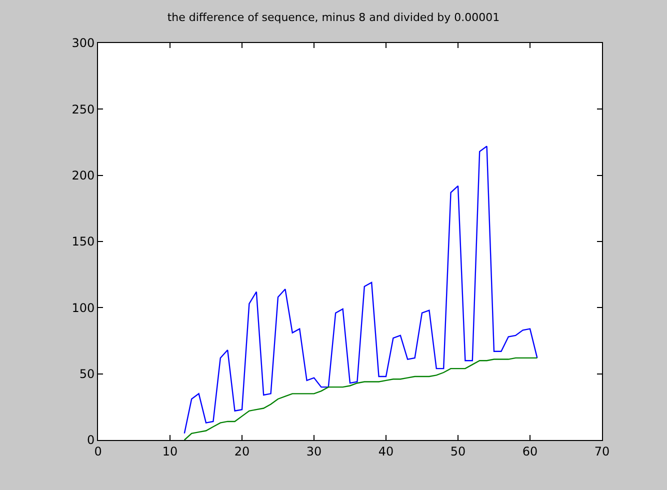  What do you see at coordinates (242, 451) in the screenshot?
I see `x-tick-label: 20` at bounding box center [242, 451].